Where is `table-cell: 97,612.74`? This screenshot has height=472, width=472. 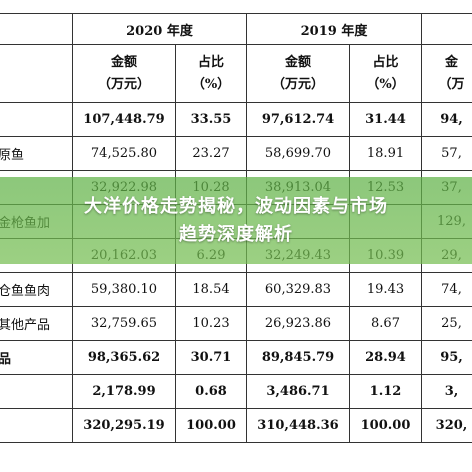 table-cell: 97,612.74 is located at coordinates (298, 119).